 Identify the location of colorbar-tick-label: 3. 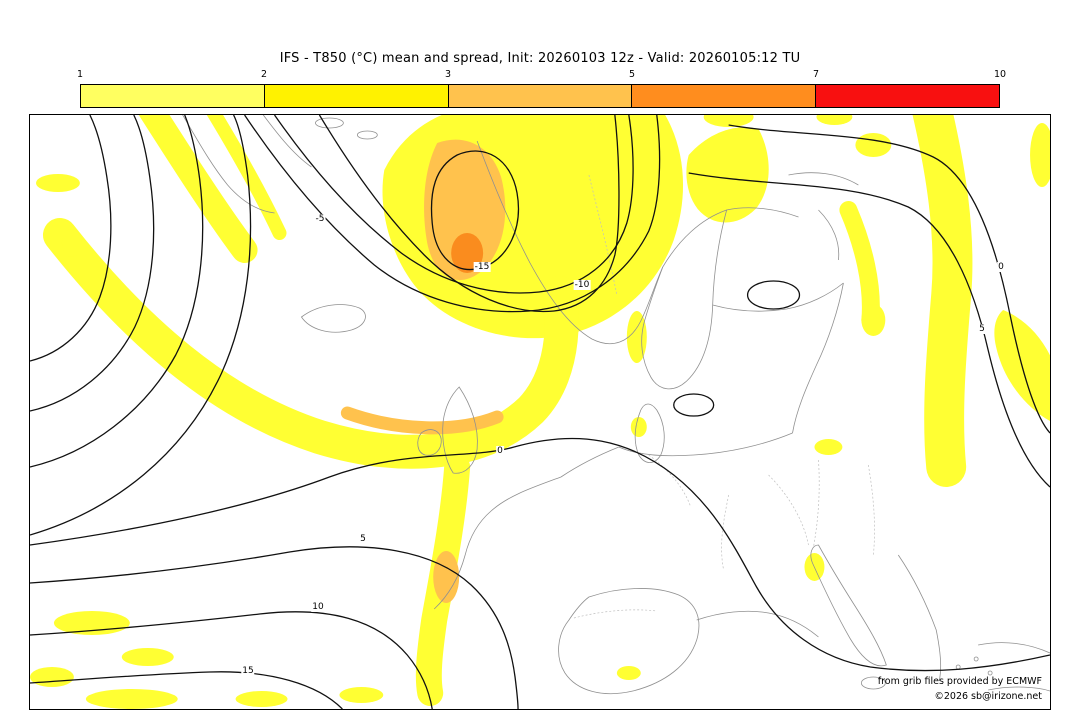
(448, 74).